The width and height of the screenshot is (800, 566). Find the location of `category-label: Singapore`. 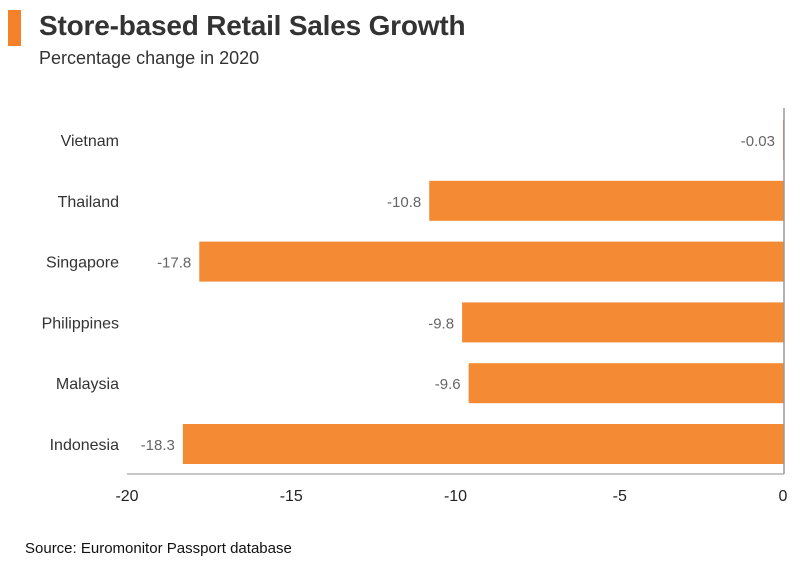

category-label: Singapore is located at coordinates (82, 263).